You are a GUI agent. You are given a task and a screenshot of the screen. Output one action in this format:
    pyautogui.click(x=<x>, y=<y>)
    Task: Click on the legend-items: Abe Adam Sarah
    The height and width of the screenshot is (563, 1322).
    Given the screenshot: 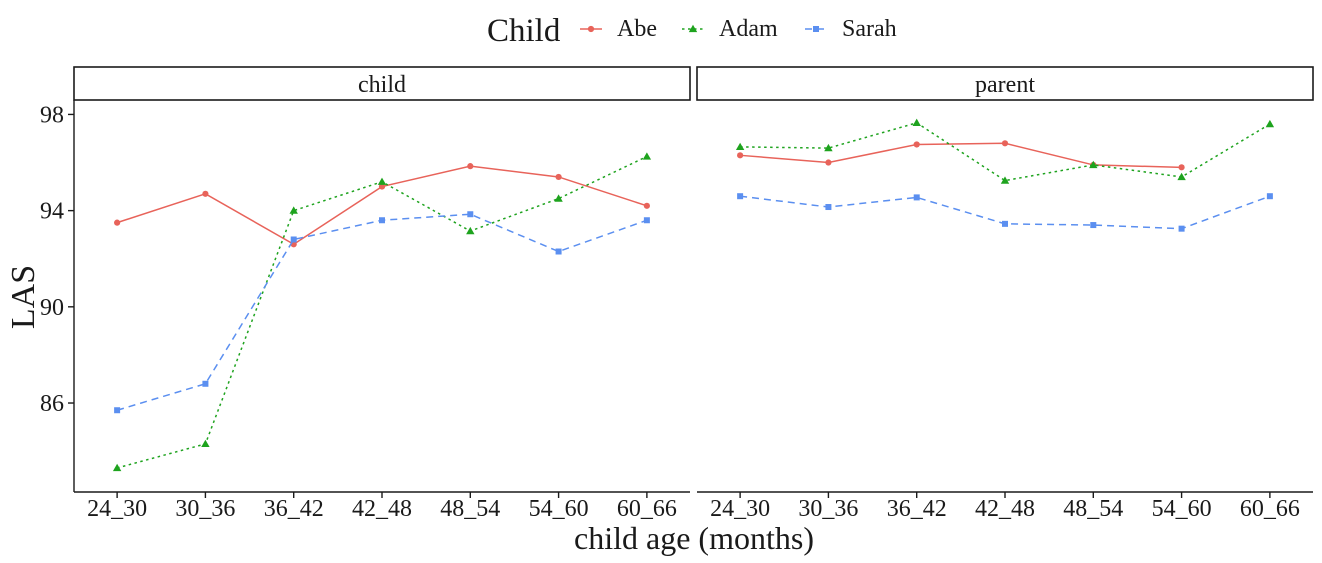 What is the action you would take?
    pyautogui.click(x=738, y=29)
    